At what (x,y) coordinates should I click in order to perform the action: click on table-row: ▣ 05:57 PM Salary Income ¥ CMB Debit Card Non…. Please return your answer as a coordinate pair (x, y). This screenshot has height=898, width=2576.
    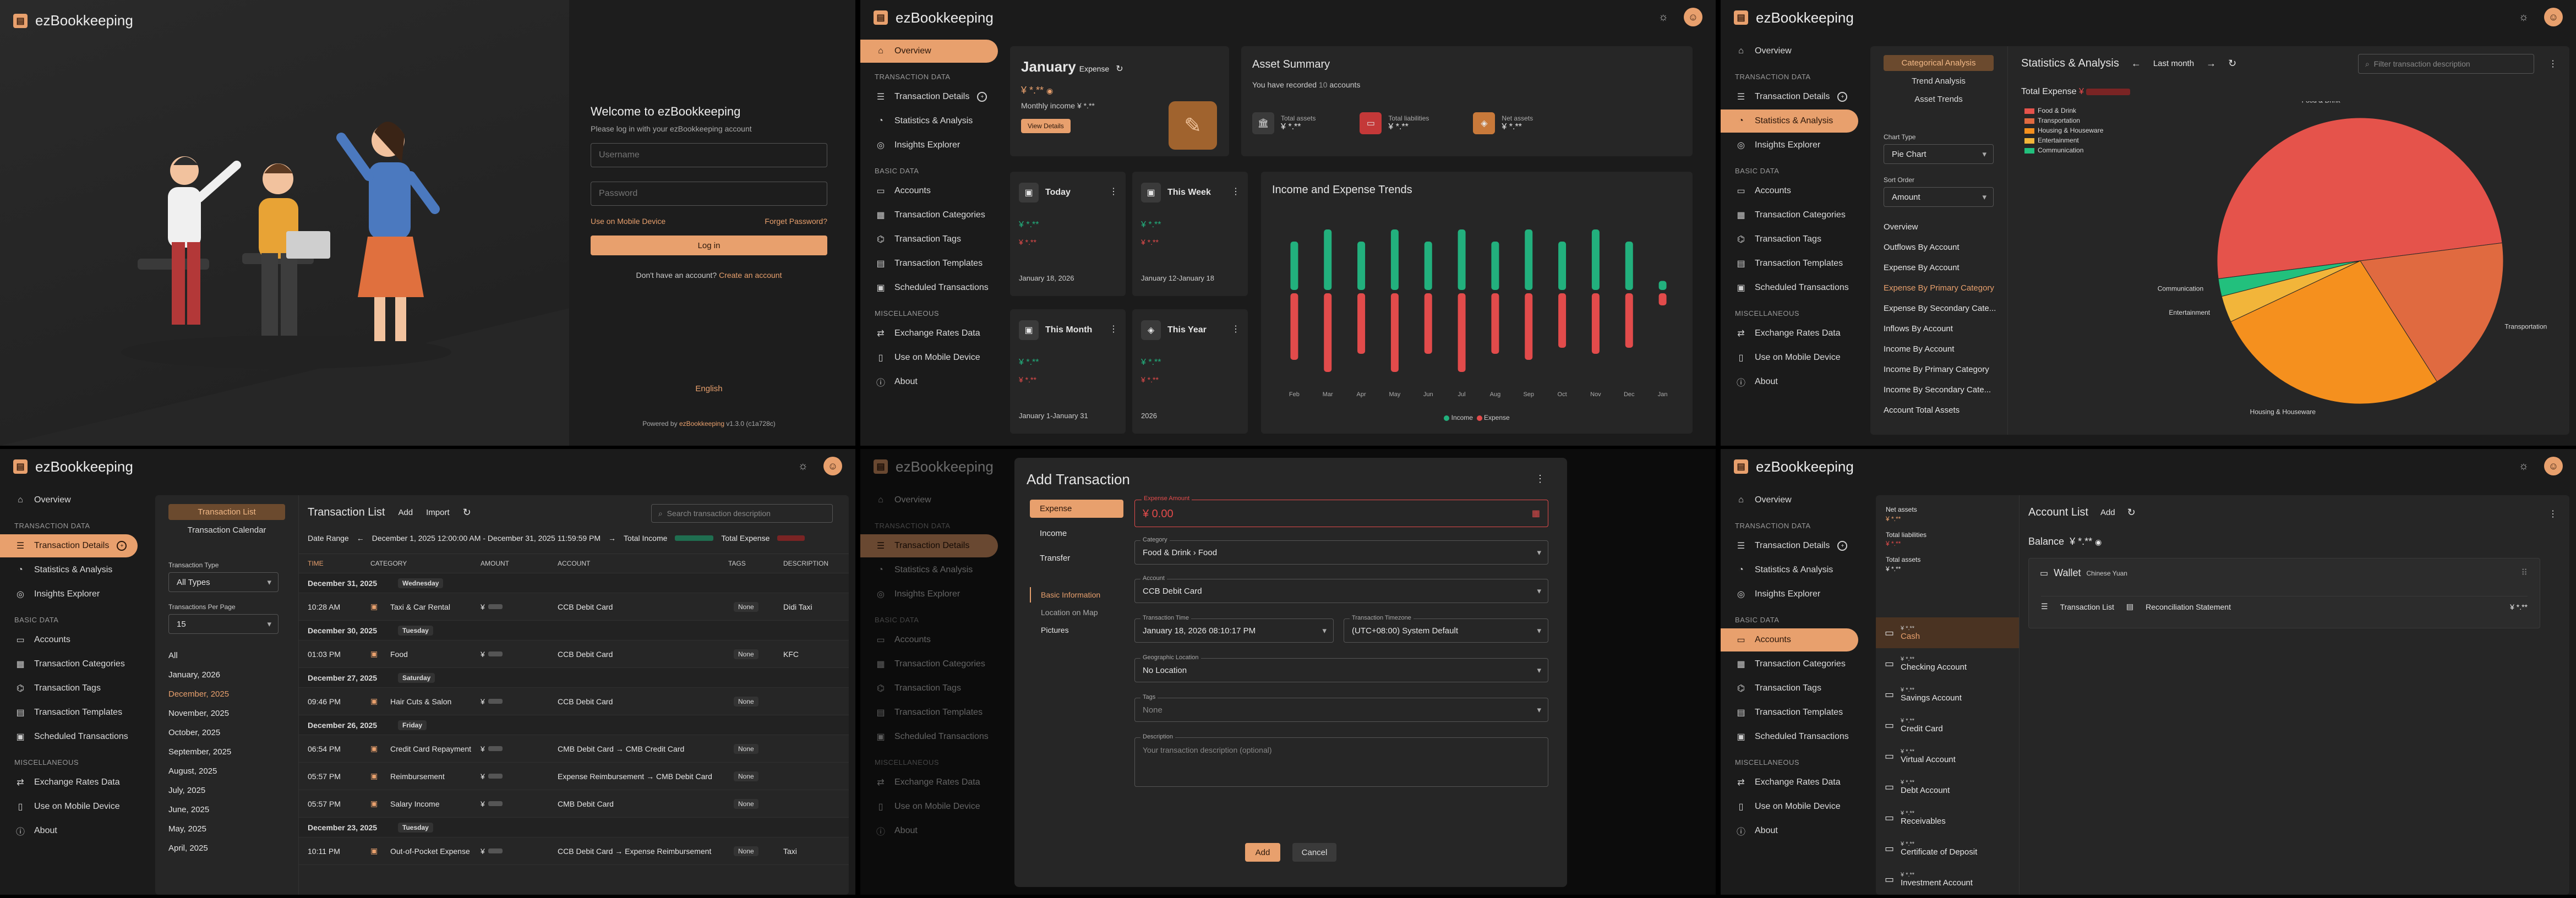
    Looking at the image, I should click on (574, 804).